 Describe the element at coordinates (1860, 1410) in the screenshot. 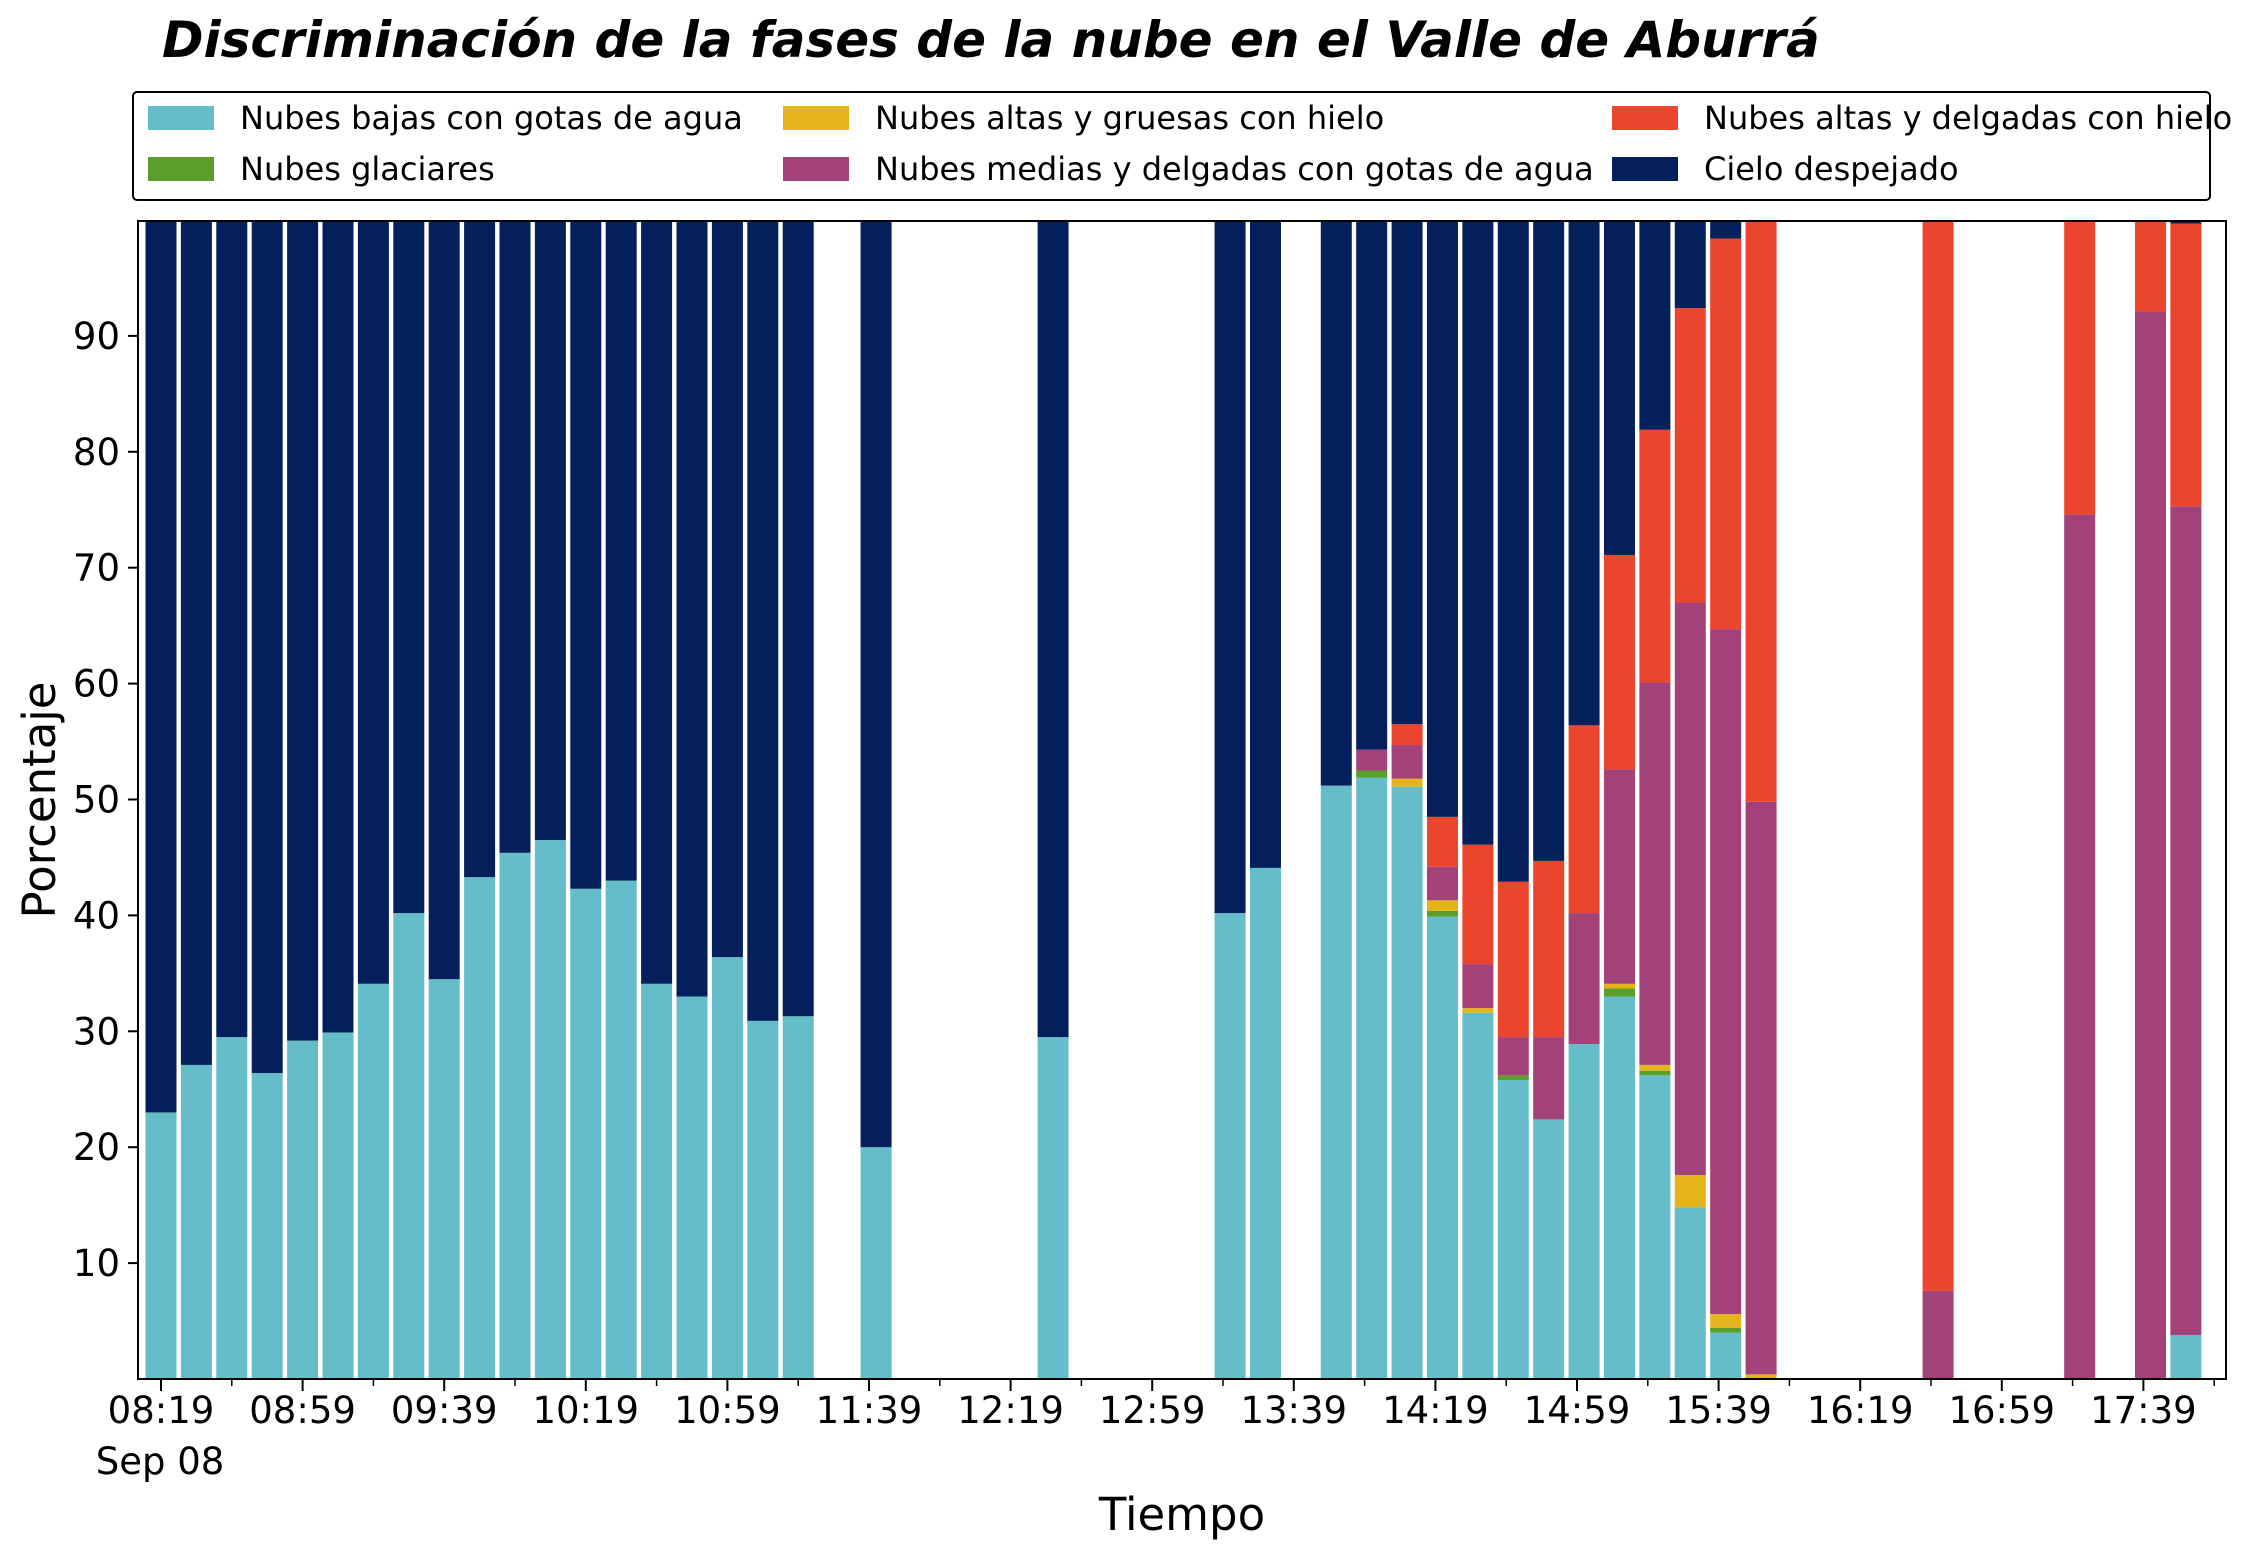

I see `x-tick-label: 16:19` at that location.